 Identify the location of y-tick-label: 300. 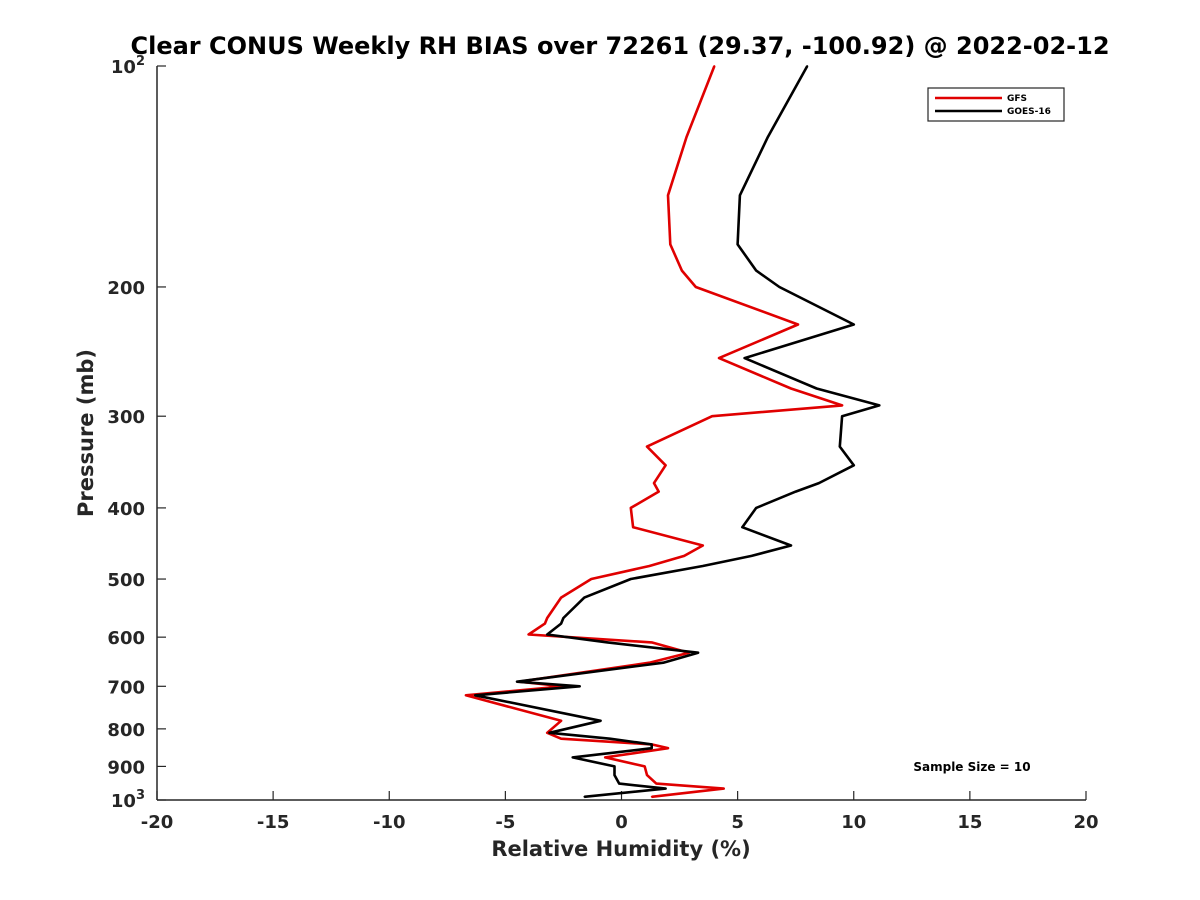
(126, 417).